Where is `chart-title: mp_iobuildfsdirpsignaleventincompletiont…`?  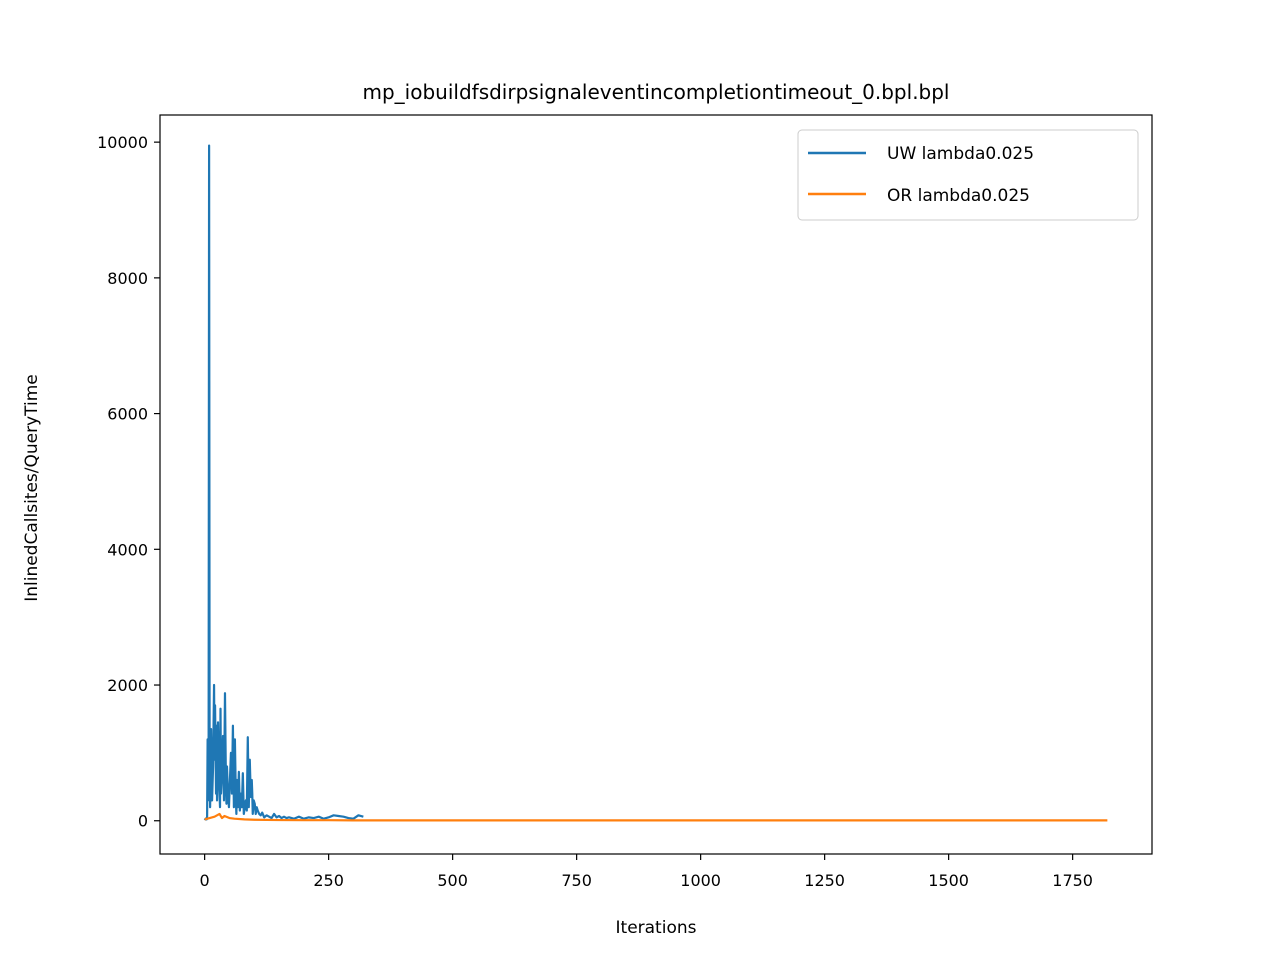
chart-title: mp_iobuildfsdirpsignaleventincompletiont… is located at coordinates (656, 92).